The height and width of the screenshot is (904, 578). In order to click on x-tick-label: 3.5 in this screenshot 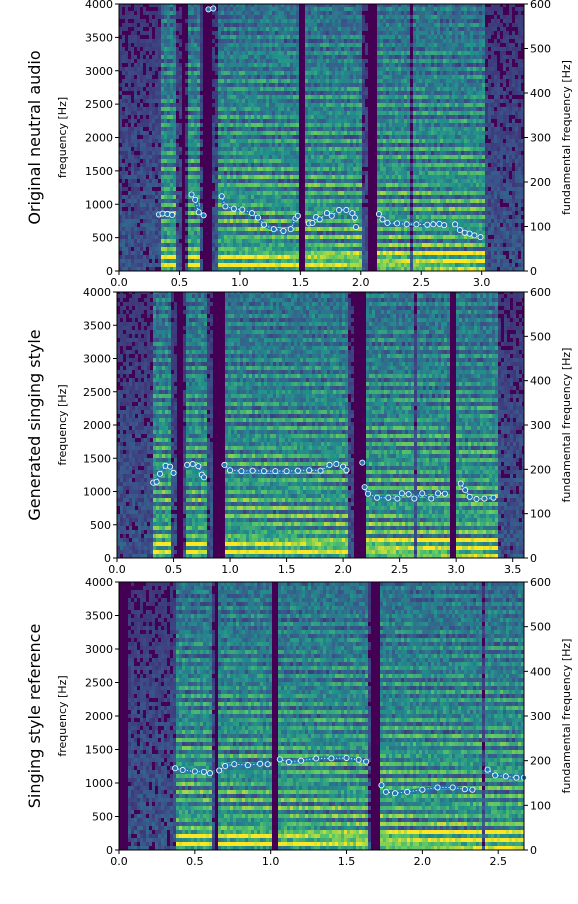, I will do `click(513, 569)`.